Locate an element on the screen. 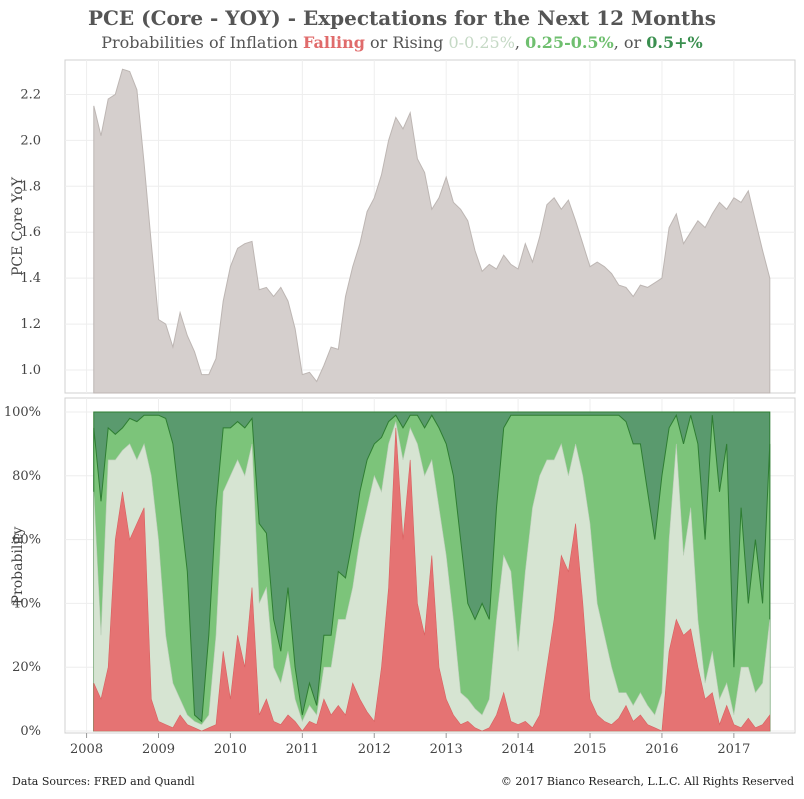 This screenshot has height=799, width=804. x-tick-label: 2015 is located at coordinates (589, 749).